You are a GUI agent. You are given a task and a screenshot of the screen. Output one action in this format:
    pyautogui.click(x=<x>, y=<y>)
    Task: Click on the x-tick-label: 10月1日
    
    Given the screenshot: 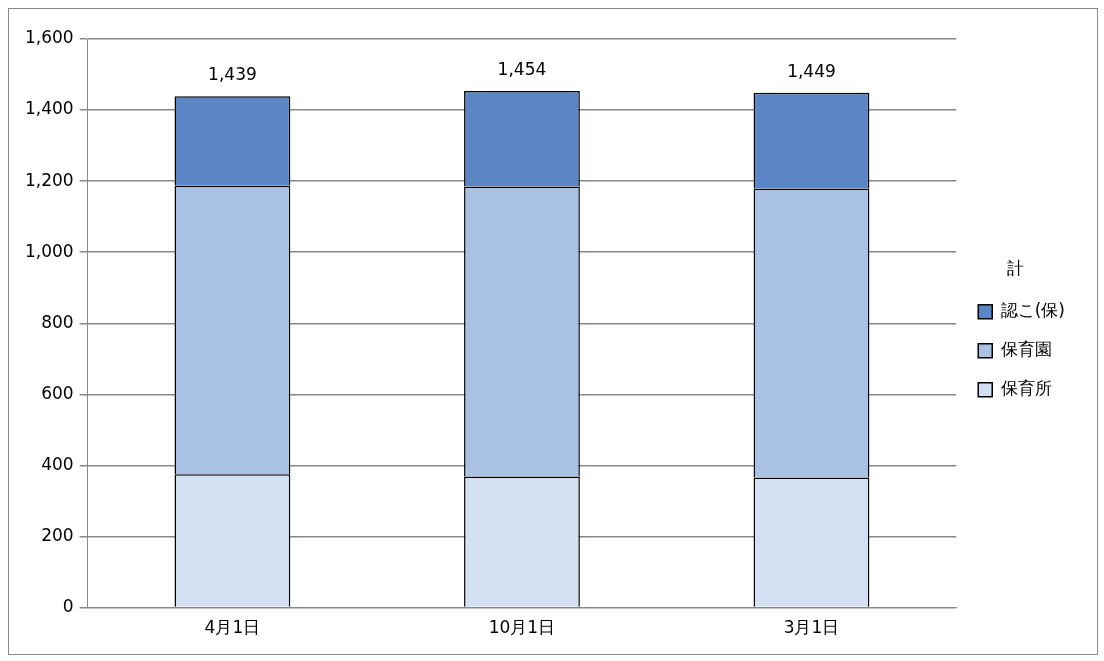 What is the action you would take?
    pyautogui.click(x=522, y=627)
    